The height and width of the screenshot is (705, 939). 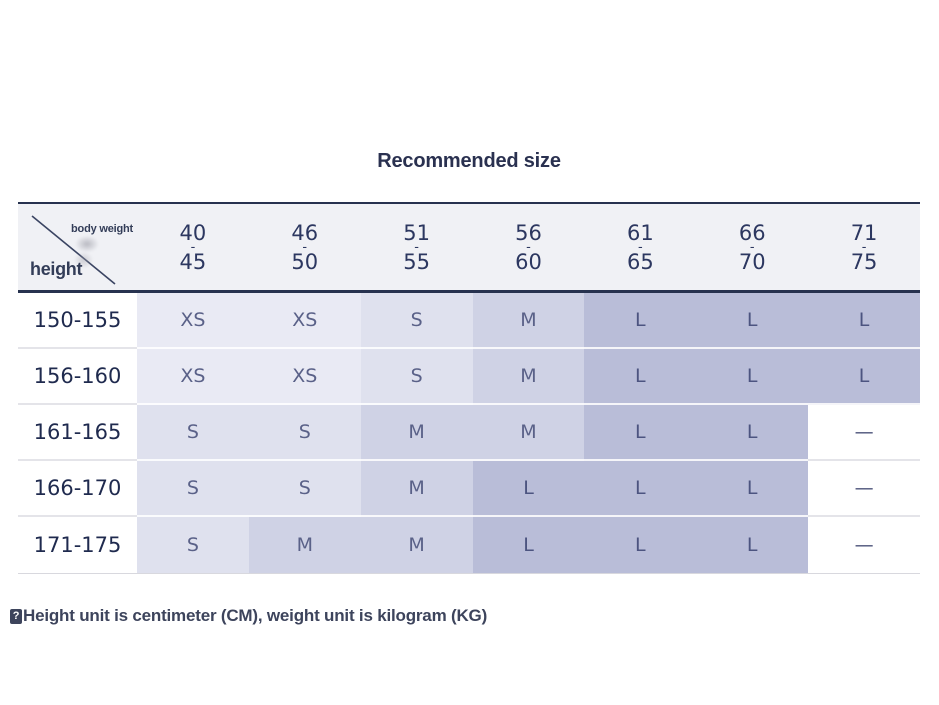 I want to click on weight-range-header-2: 51-55, so click(x=417, y=247).